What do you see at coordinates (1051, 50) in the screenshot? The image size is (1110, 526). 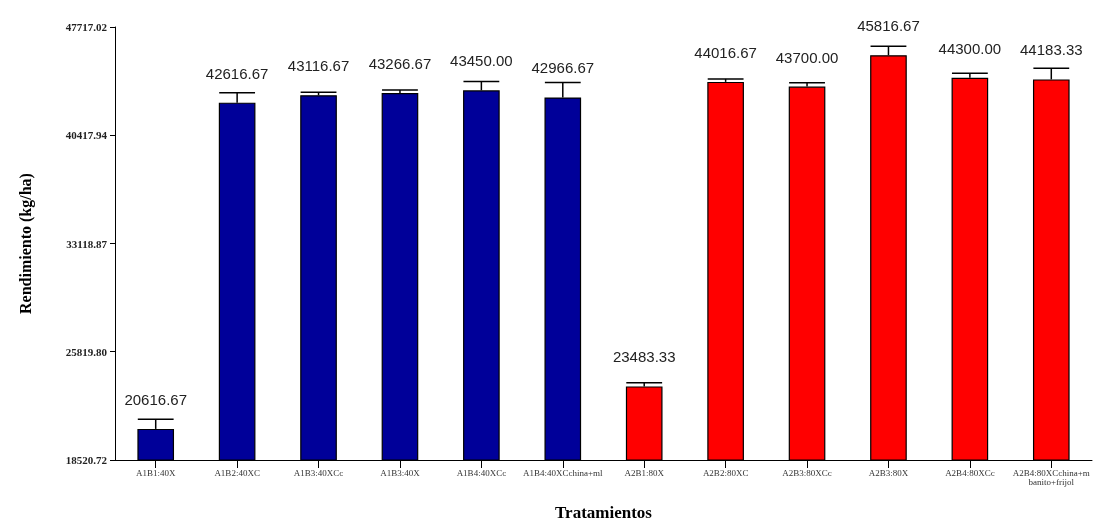 I see `data-label: 44183.33` at bounding box center [1051, 50].